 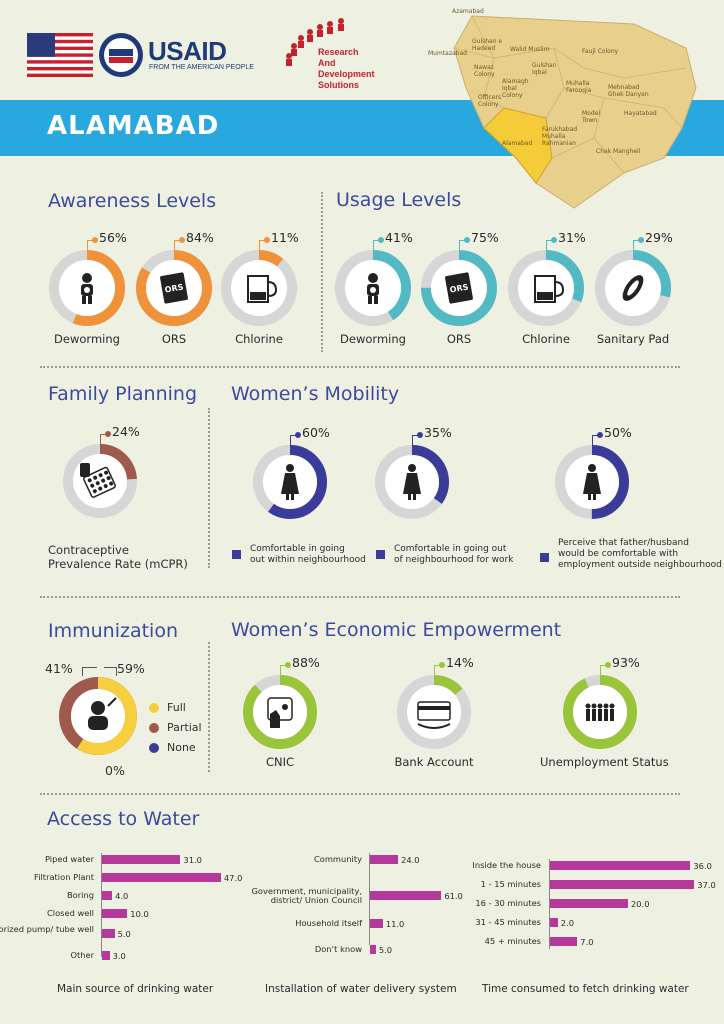 What do you see at coordinates (88, 550) in the screenshot?
I see `fp-caption-line1: Contraceptive` at bounding box center [88, 550].